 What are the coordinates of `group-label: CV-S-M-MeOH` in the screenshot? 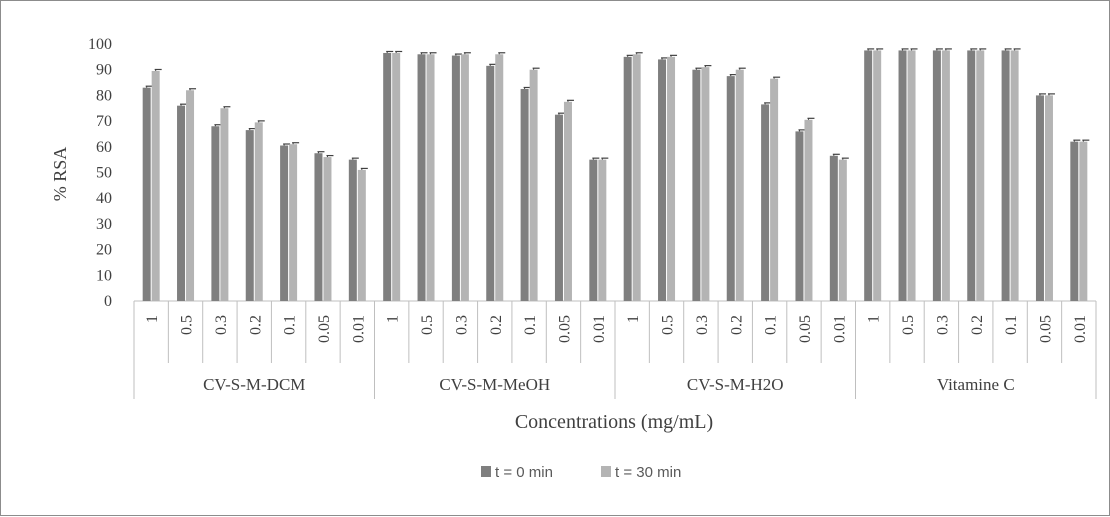 It's located at (494, 384).